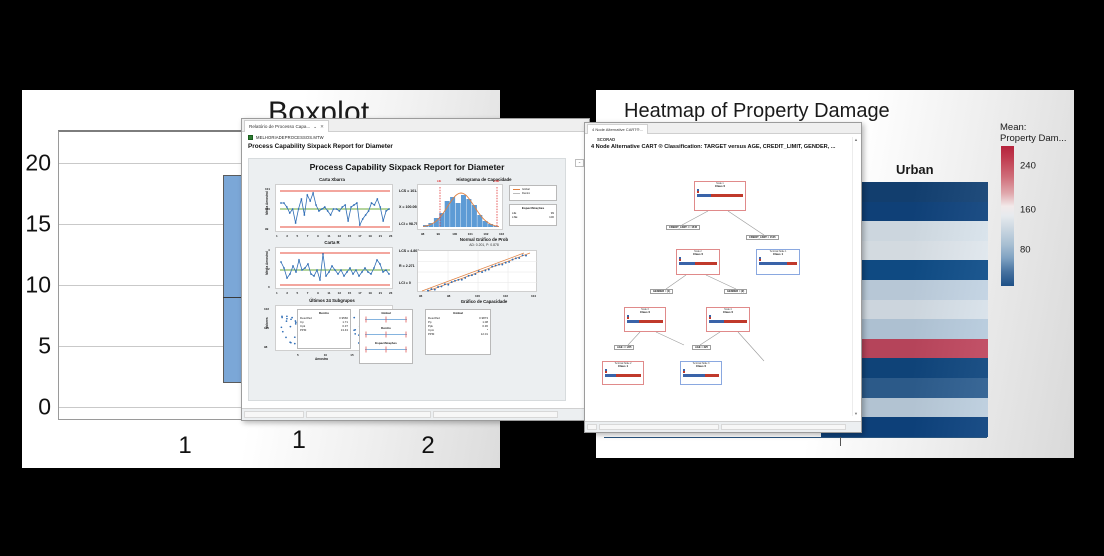  Describe the element at coordinates (321, 359) in the screenshot. I see `last24-x-axis-label: Amostra` at that location.